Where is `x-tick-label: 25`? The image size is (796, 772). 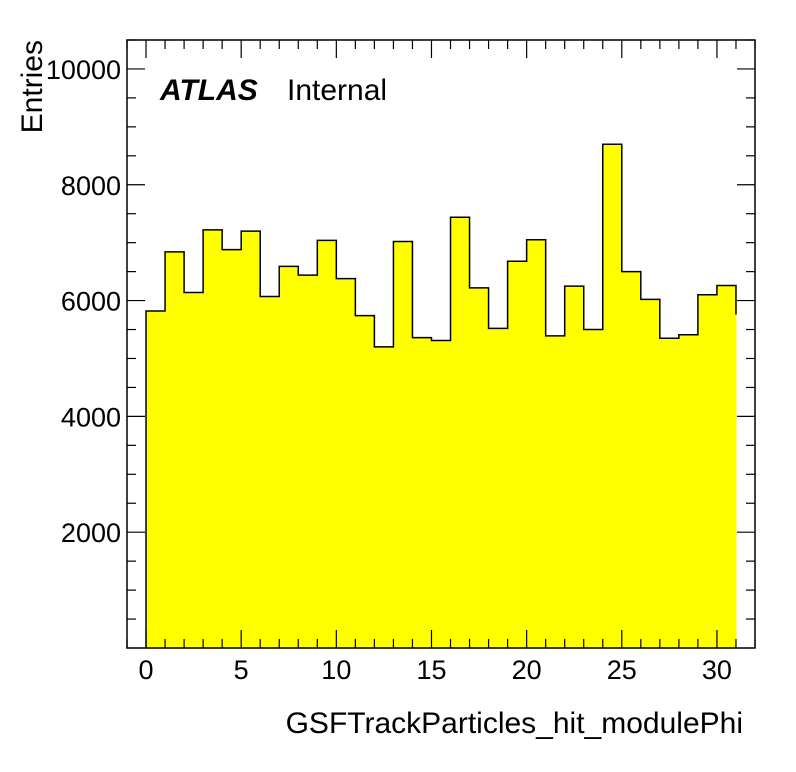
x-tick-label: 25 is located at coordinates (622, 670).